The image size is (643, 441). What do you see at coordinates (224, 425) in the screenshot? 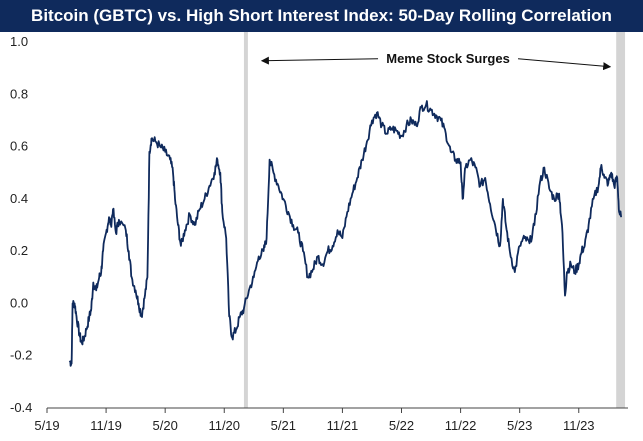
I see `x-tick-label: 11/20` at bounding box center [224, 425].